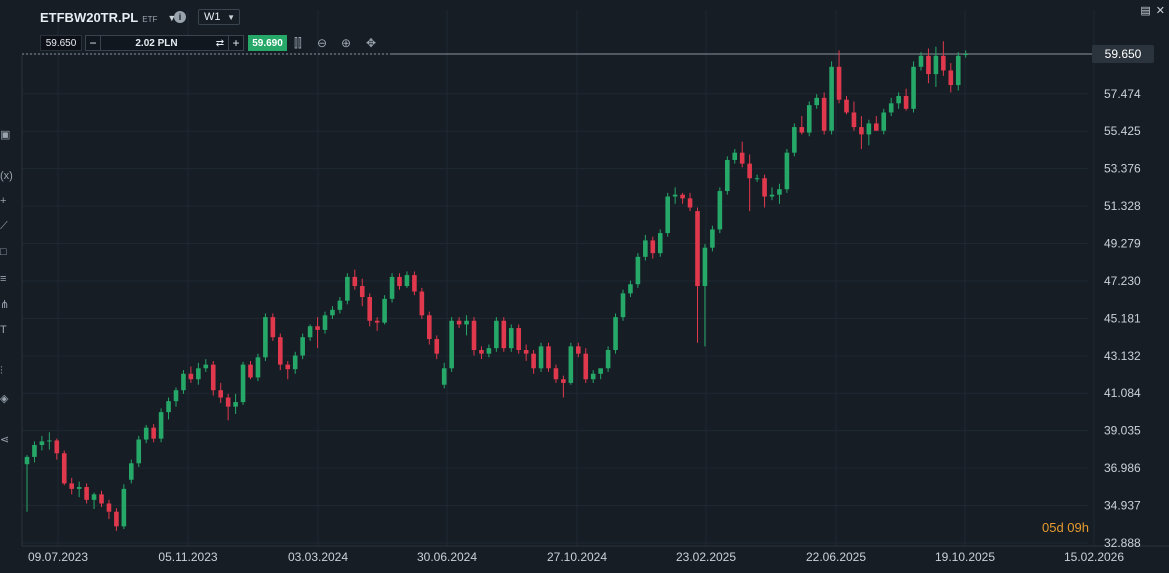 The image size is (1169, 573). I want to click on crosshair-icon: ✥, so click(371, 43).